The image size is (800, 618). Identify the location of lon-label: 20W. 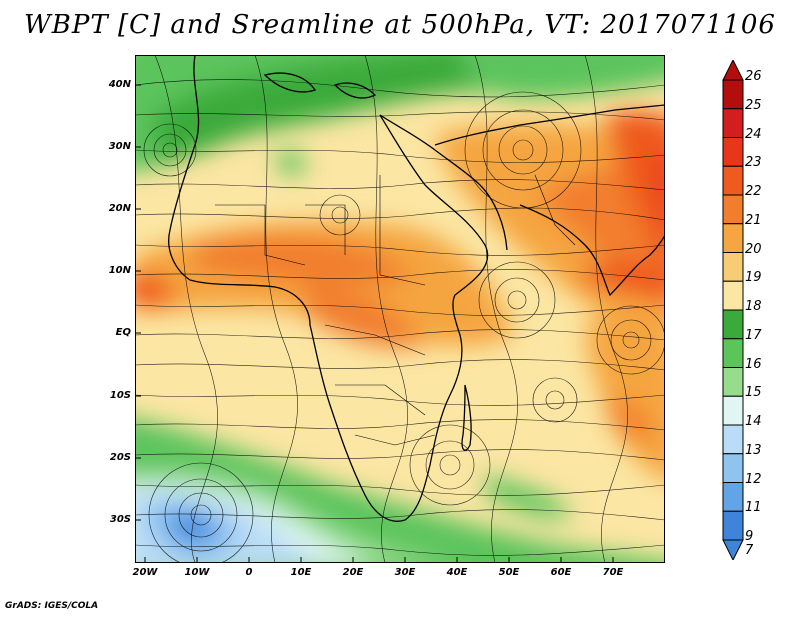
(145, 572).